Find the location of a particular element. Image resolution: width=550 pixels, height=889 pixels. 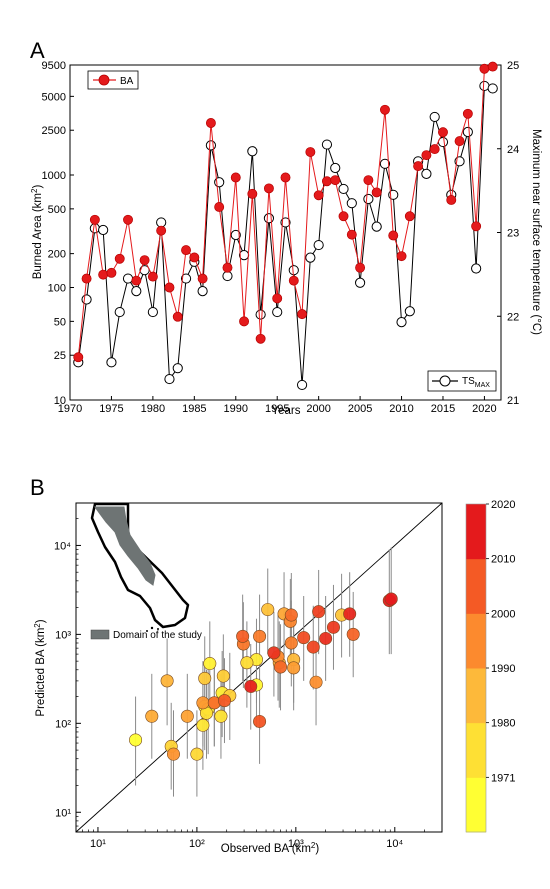

domain-legend-swatch is located at coordinates (100, 634).